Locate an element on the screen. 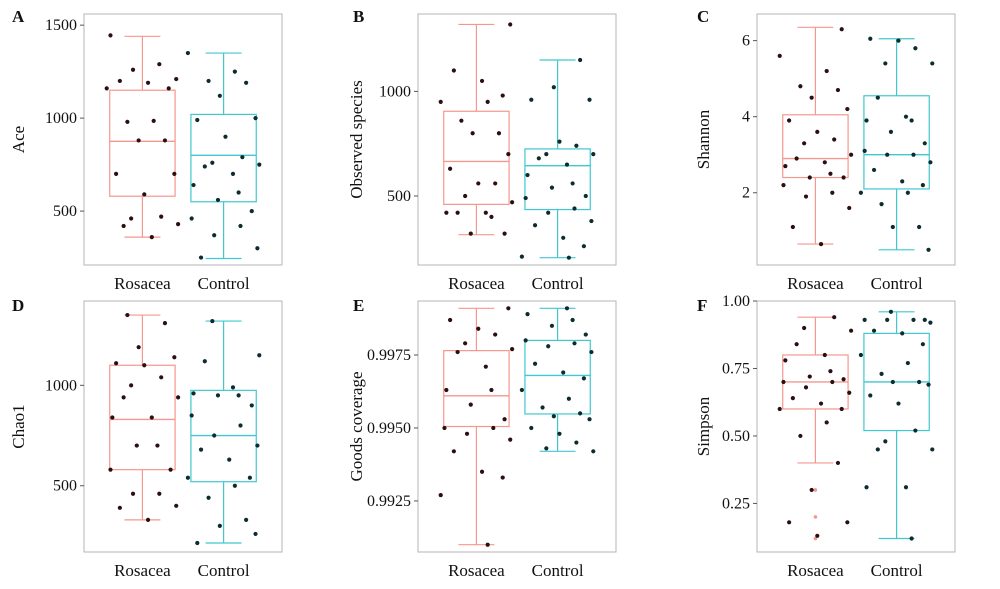 Image resolution: width=1000 pixels, height=589 pixels. y-tick-label: 0.50 is located at coordinates (736, 436).